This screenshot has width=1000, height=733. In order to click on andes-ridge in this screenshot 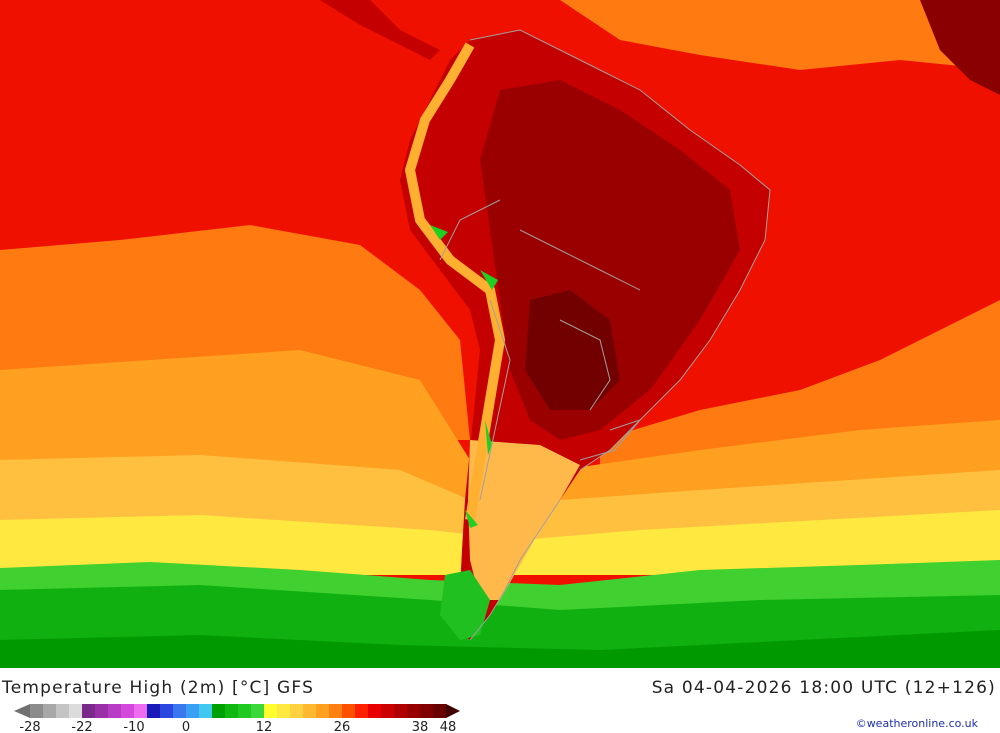, I will do `click(455, 281)`.